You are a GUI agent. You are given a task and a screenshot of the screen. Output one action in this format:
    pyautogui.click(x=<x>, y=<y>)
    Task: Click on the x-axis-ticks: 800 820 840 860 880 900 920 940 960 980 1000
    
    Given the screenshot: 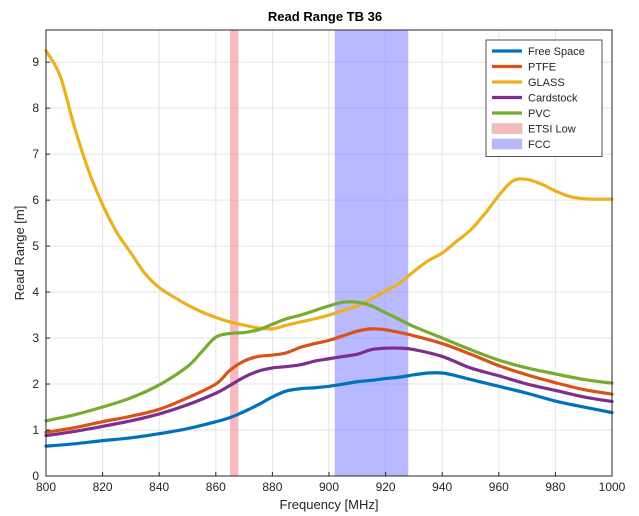 What is the action you would take?
    pyautogui.click(x=331, y=483)
    